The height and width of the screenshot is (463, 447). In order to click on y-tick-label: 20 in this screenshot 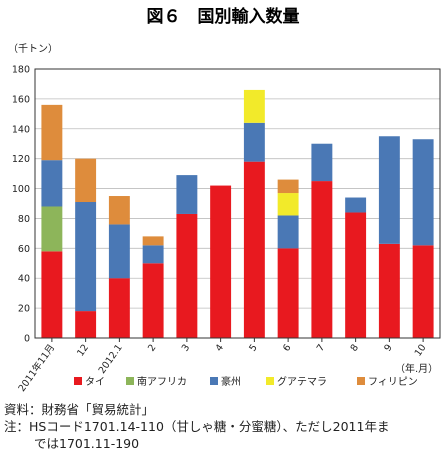, I will do `click(24, 309)`.